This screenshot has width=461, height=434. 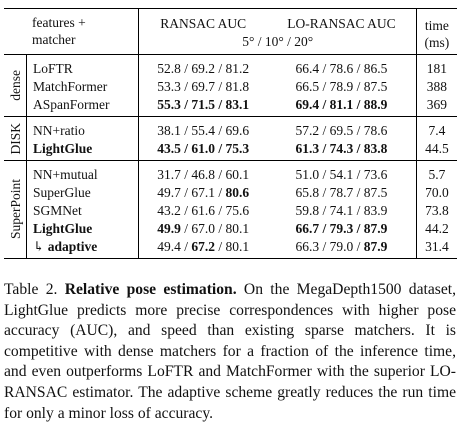 I want to click on text-run: ASpanFormer, so click(x=71, y=104).